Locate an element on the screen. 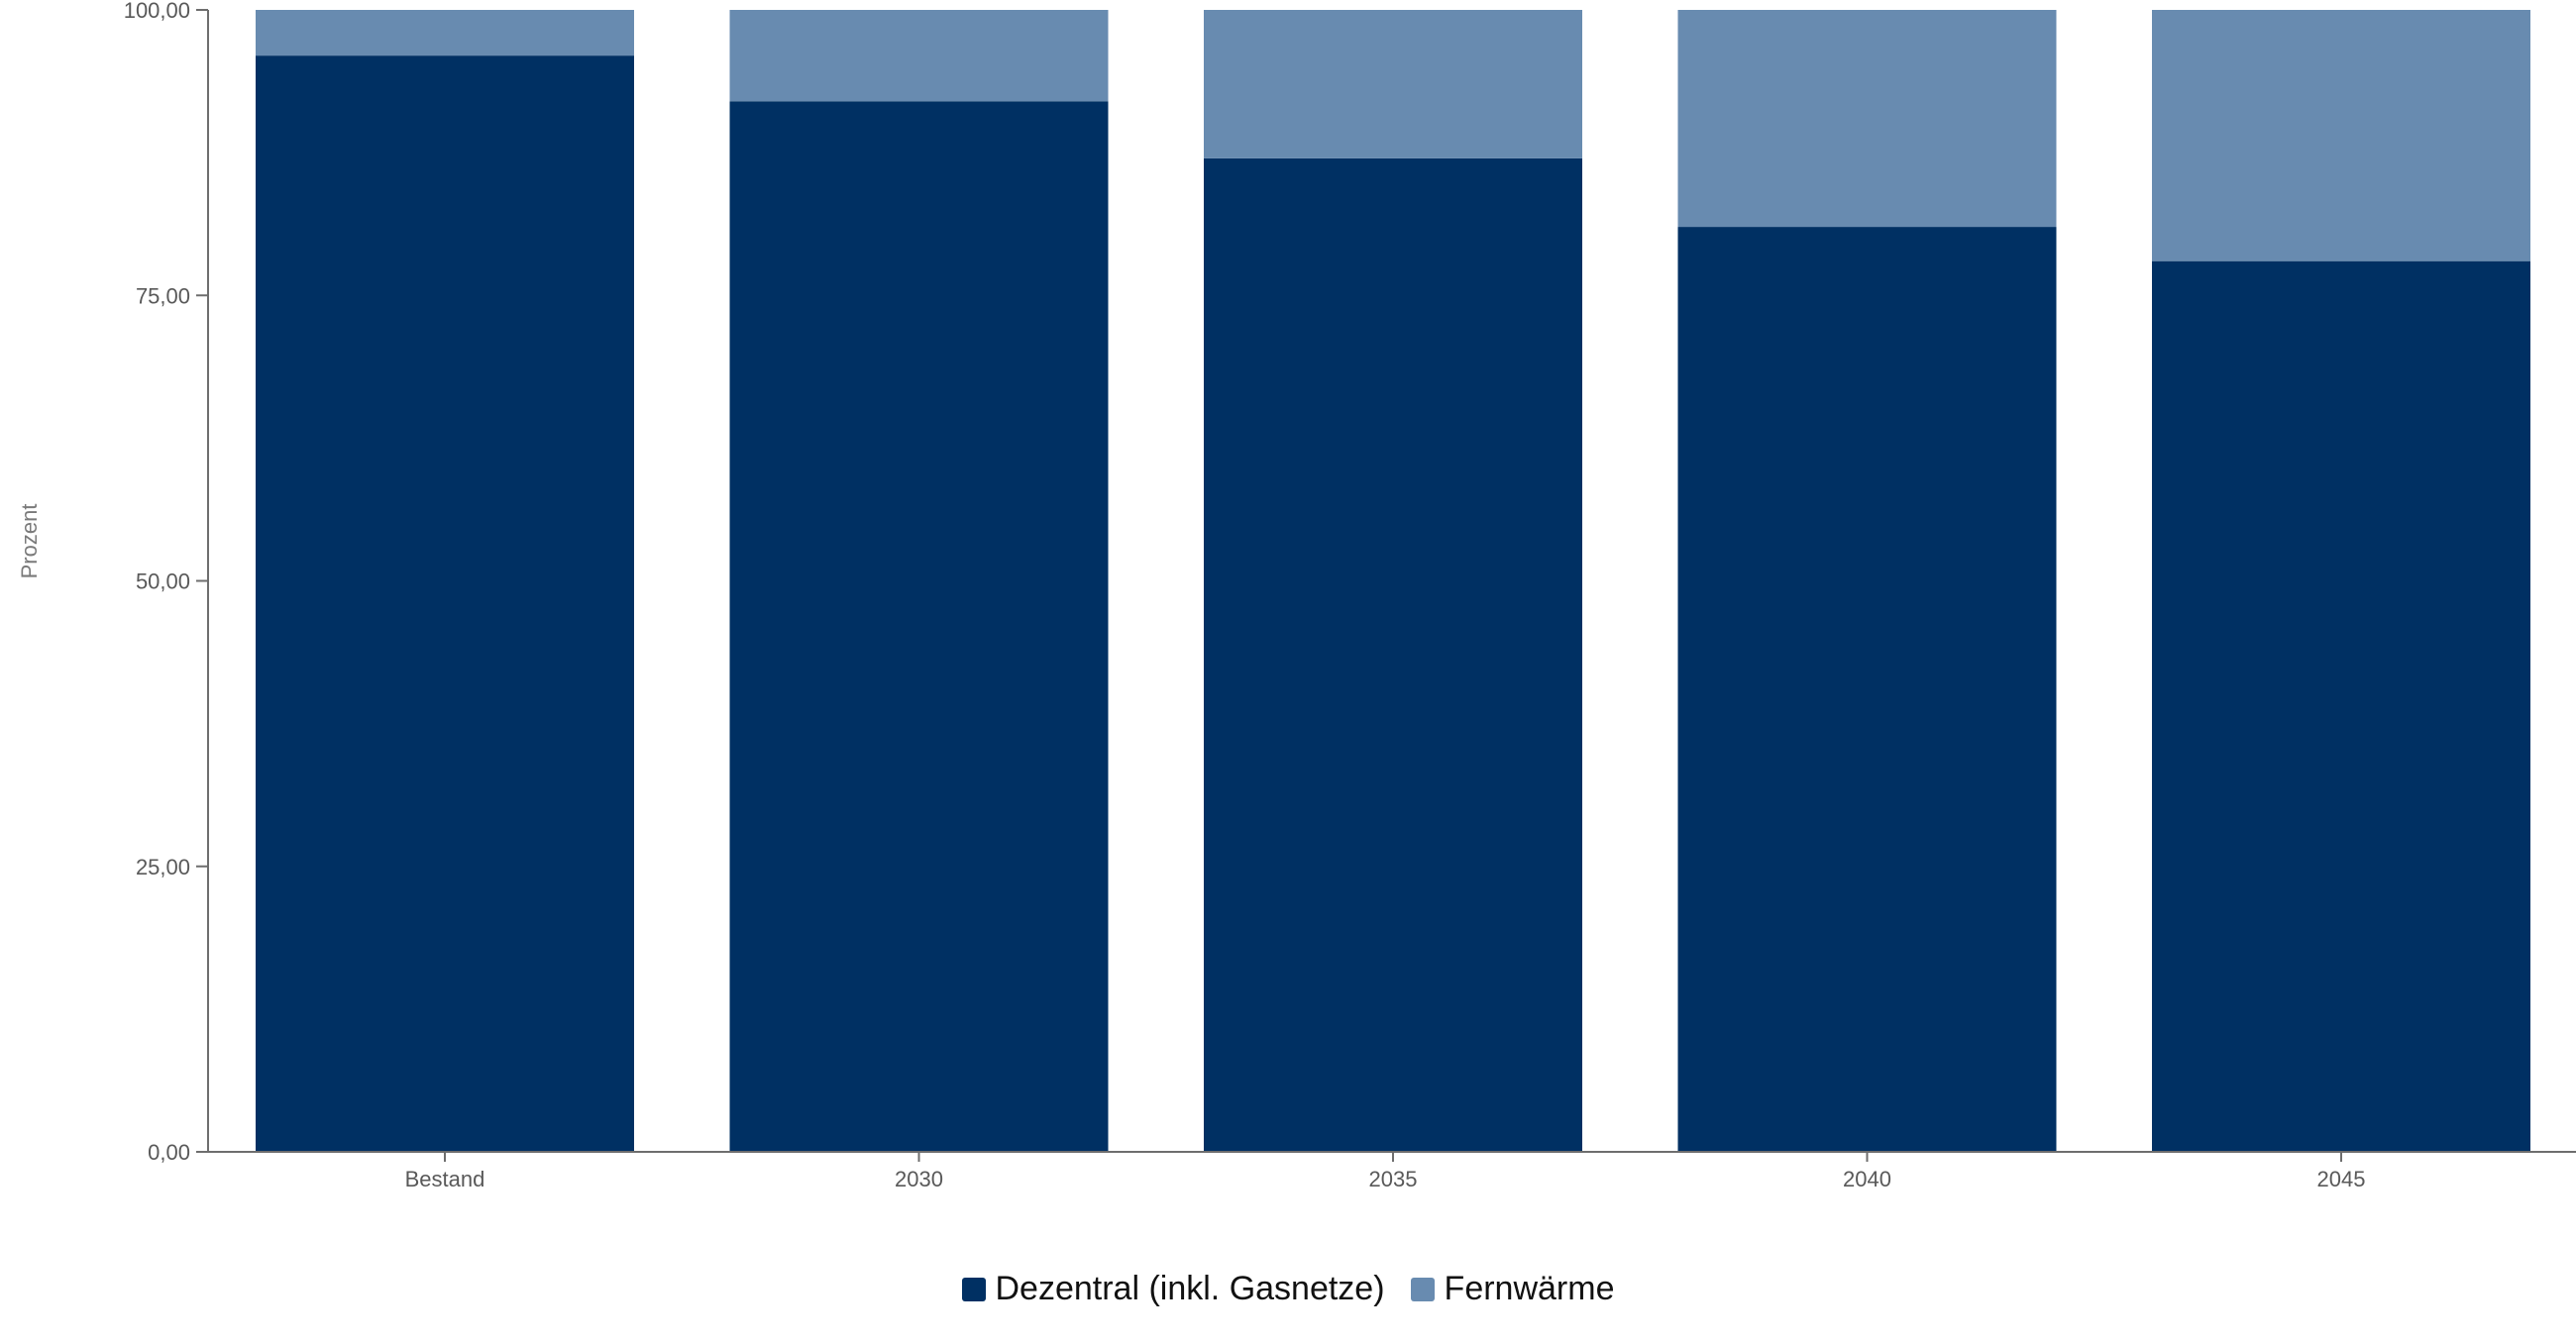  x-tick-label: Bestand is located at coordinates (445, 1179).